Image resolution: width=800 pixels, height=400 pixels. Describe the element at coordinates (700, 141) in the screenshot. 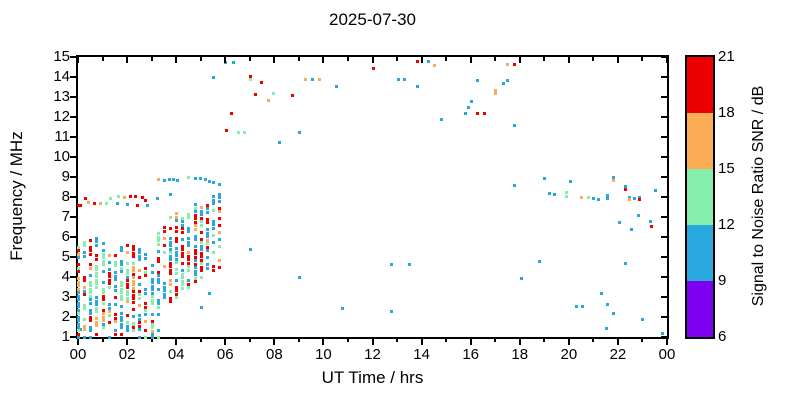

I see `colorbar-segment` at that location.